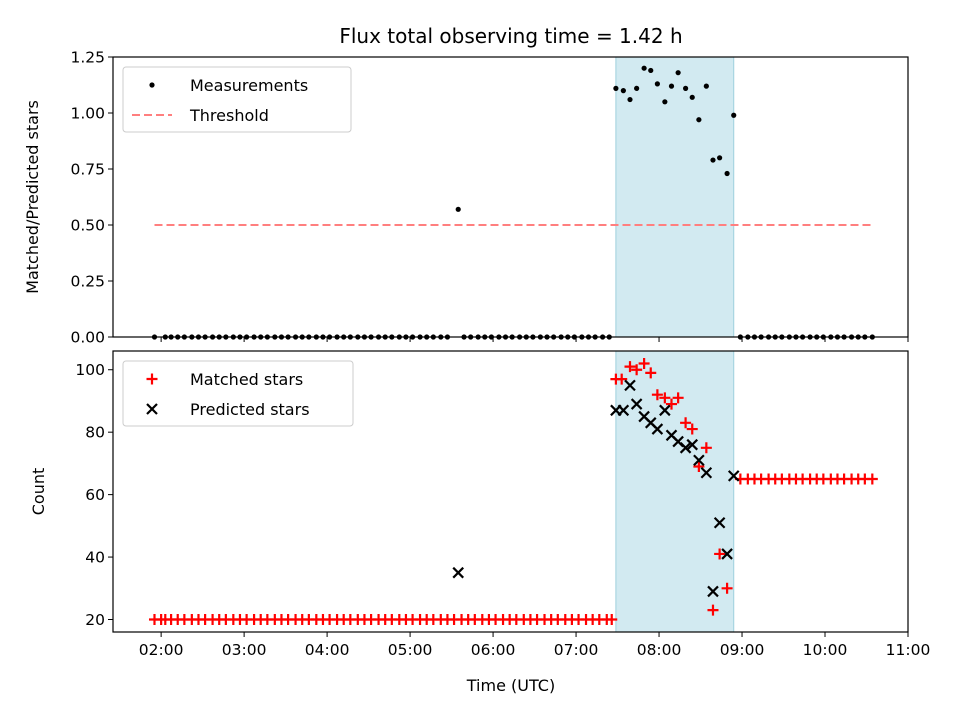  I want to click on top-shaded-interval, so click(675, 197).